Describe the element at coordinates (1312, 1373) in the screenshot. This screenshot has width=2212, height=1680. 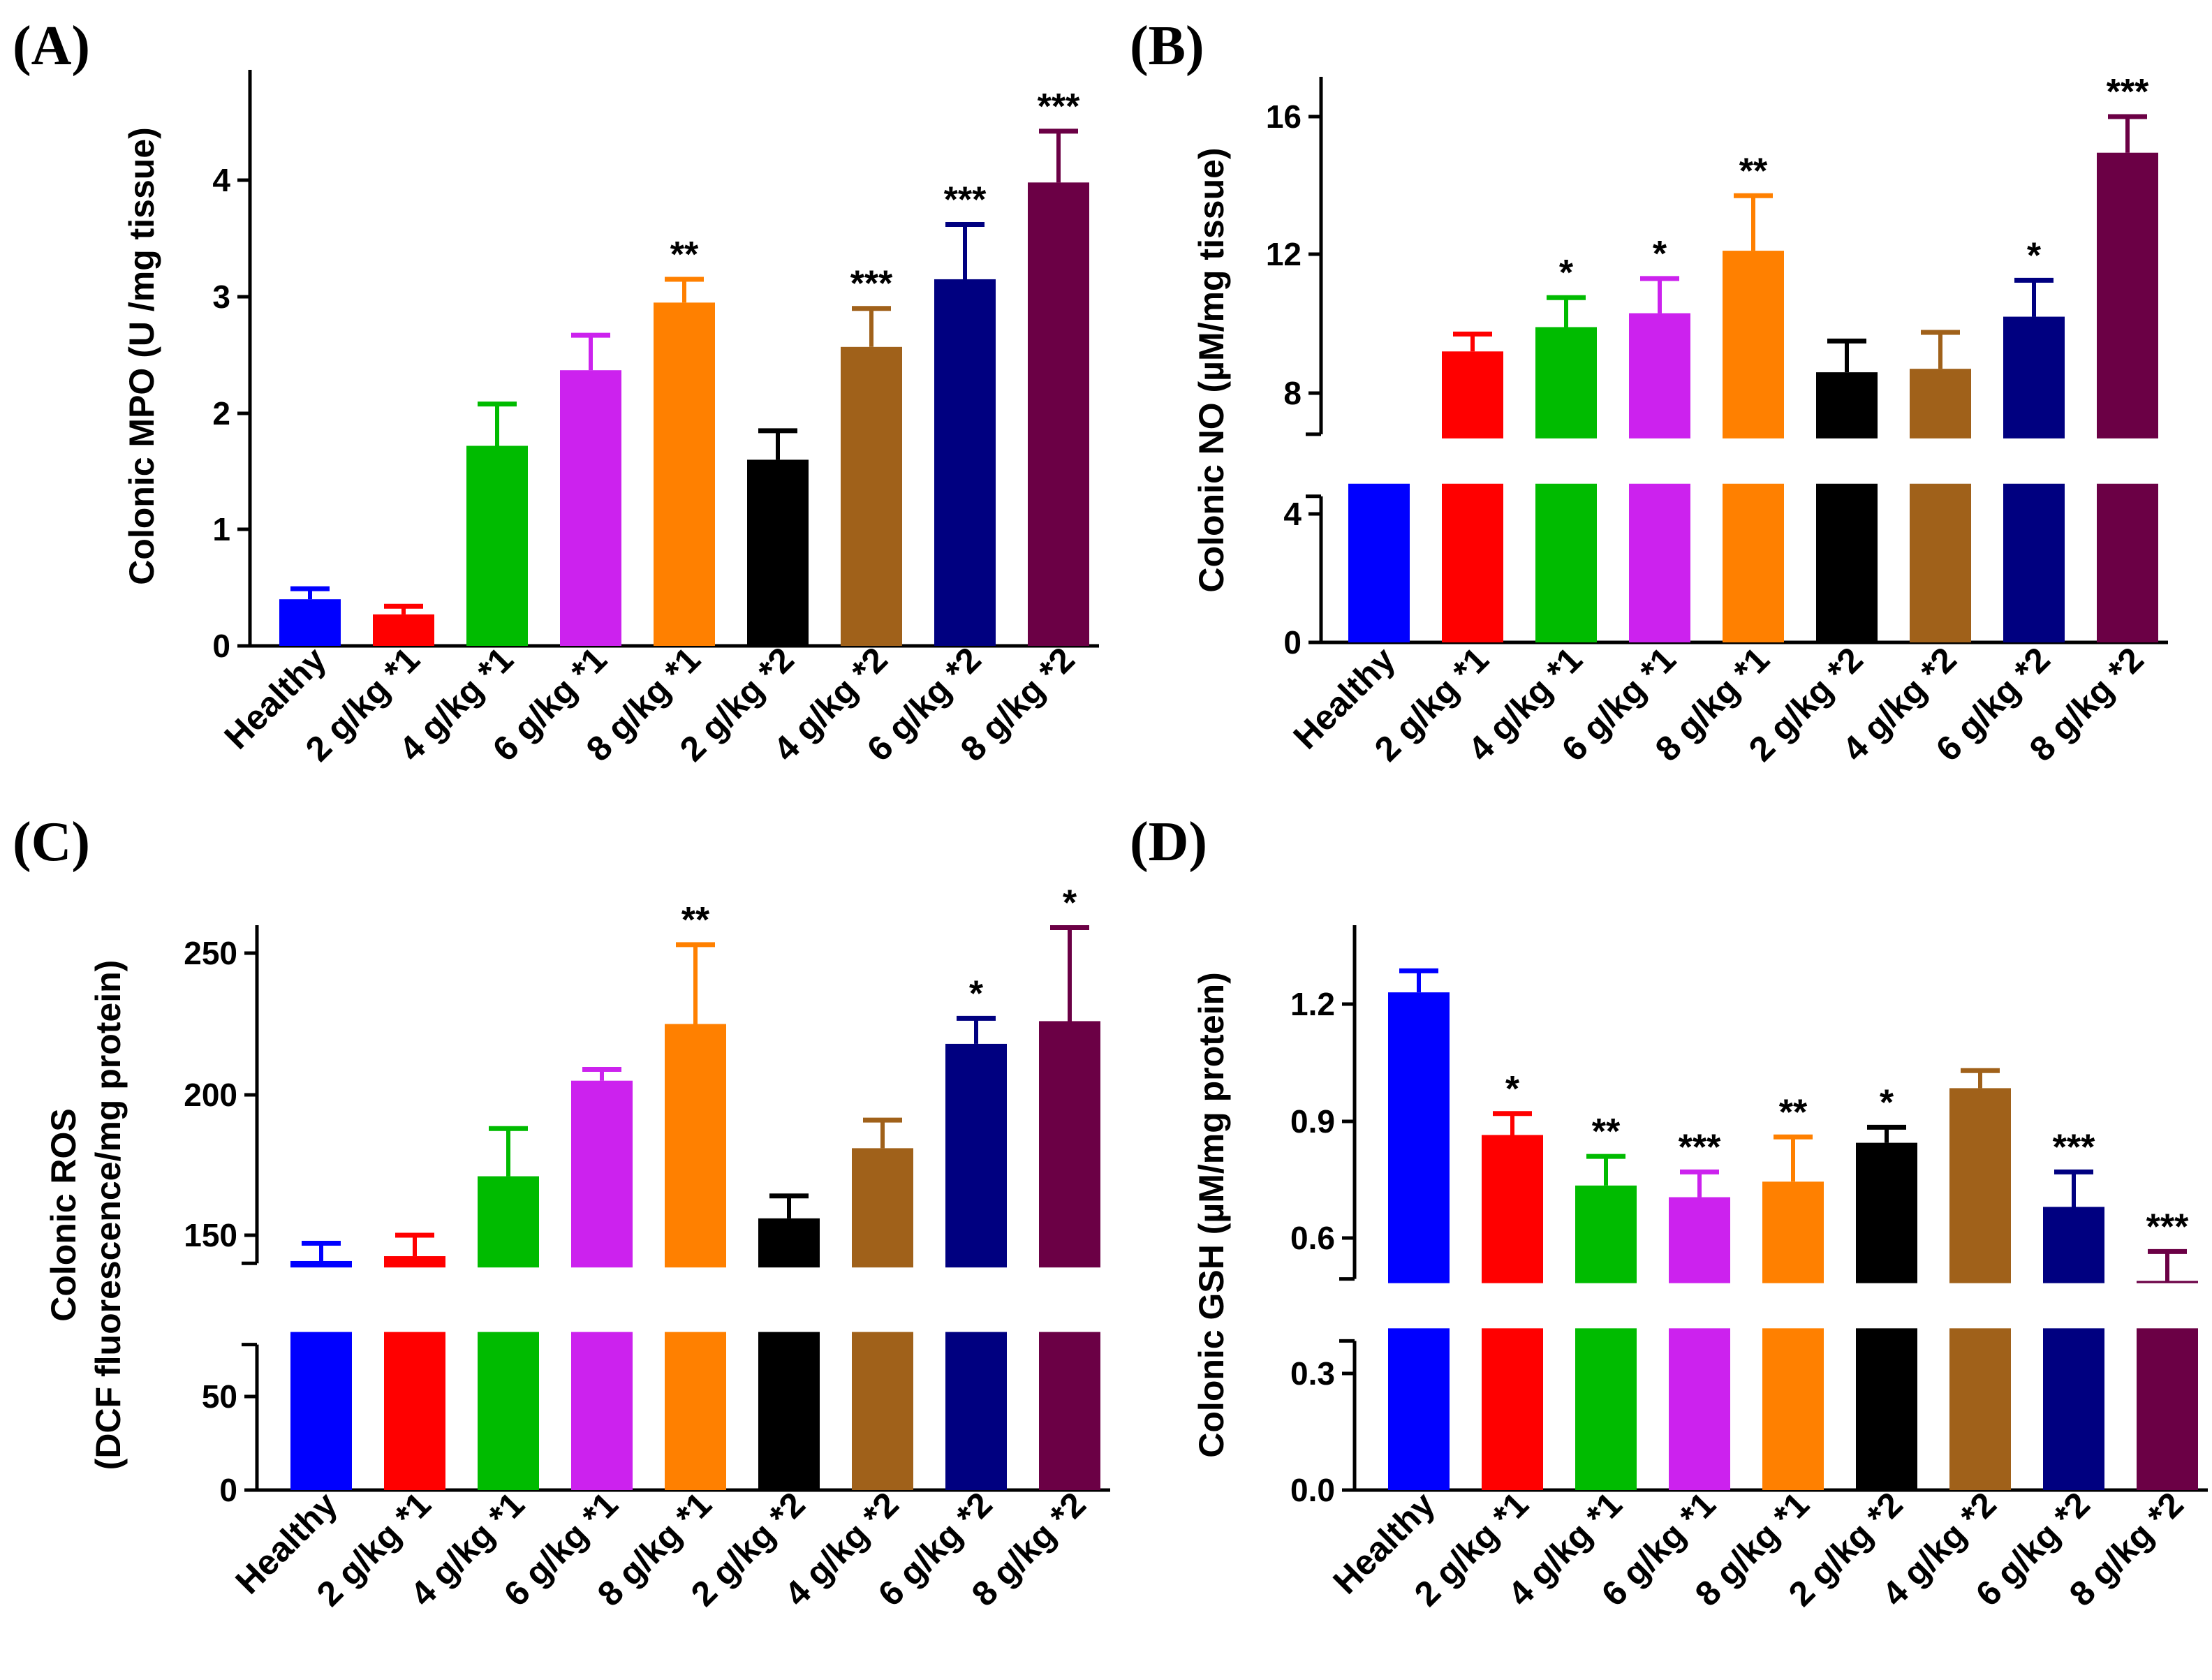
I see `y-tick-label: 0.3` at that location.